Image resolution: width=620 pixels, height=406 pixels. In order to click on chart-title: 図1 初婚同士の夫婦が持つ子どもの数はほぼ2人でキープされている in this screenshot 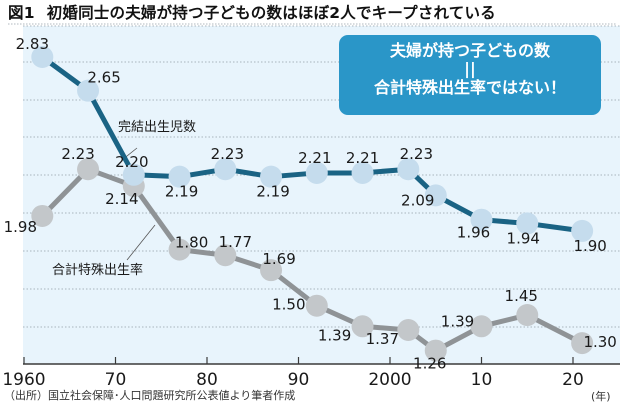, I will do `click(252, 12)`.